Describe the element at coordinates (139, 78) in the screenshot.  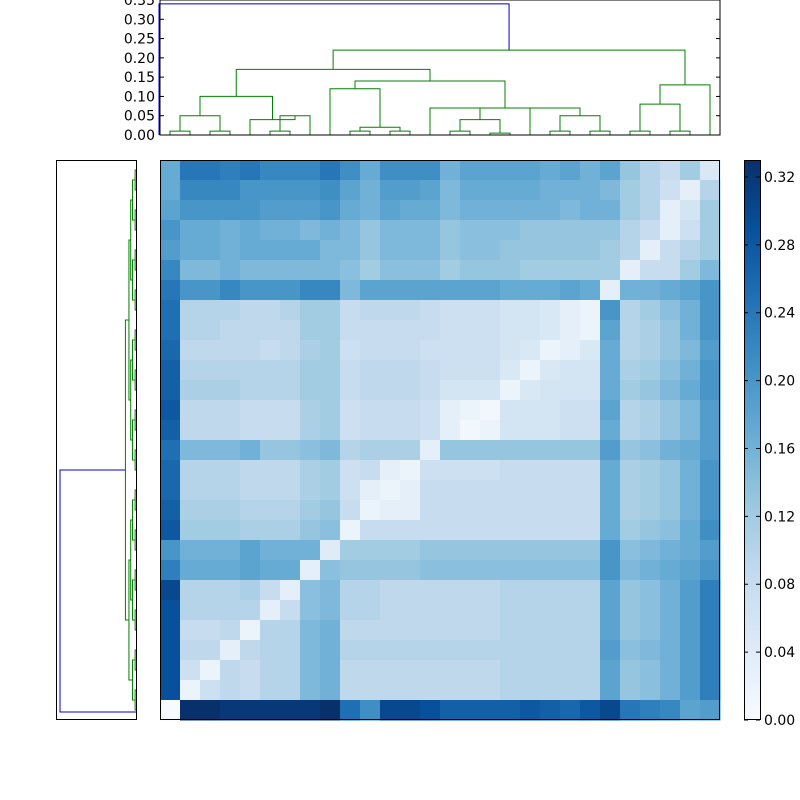
I see `top-dendrogram-tick-label: 0.15` at that location.